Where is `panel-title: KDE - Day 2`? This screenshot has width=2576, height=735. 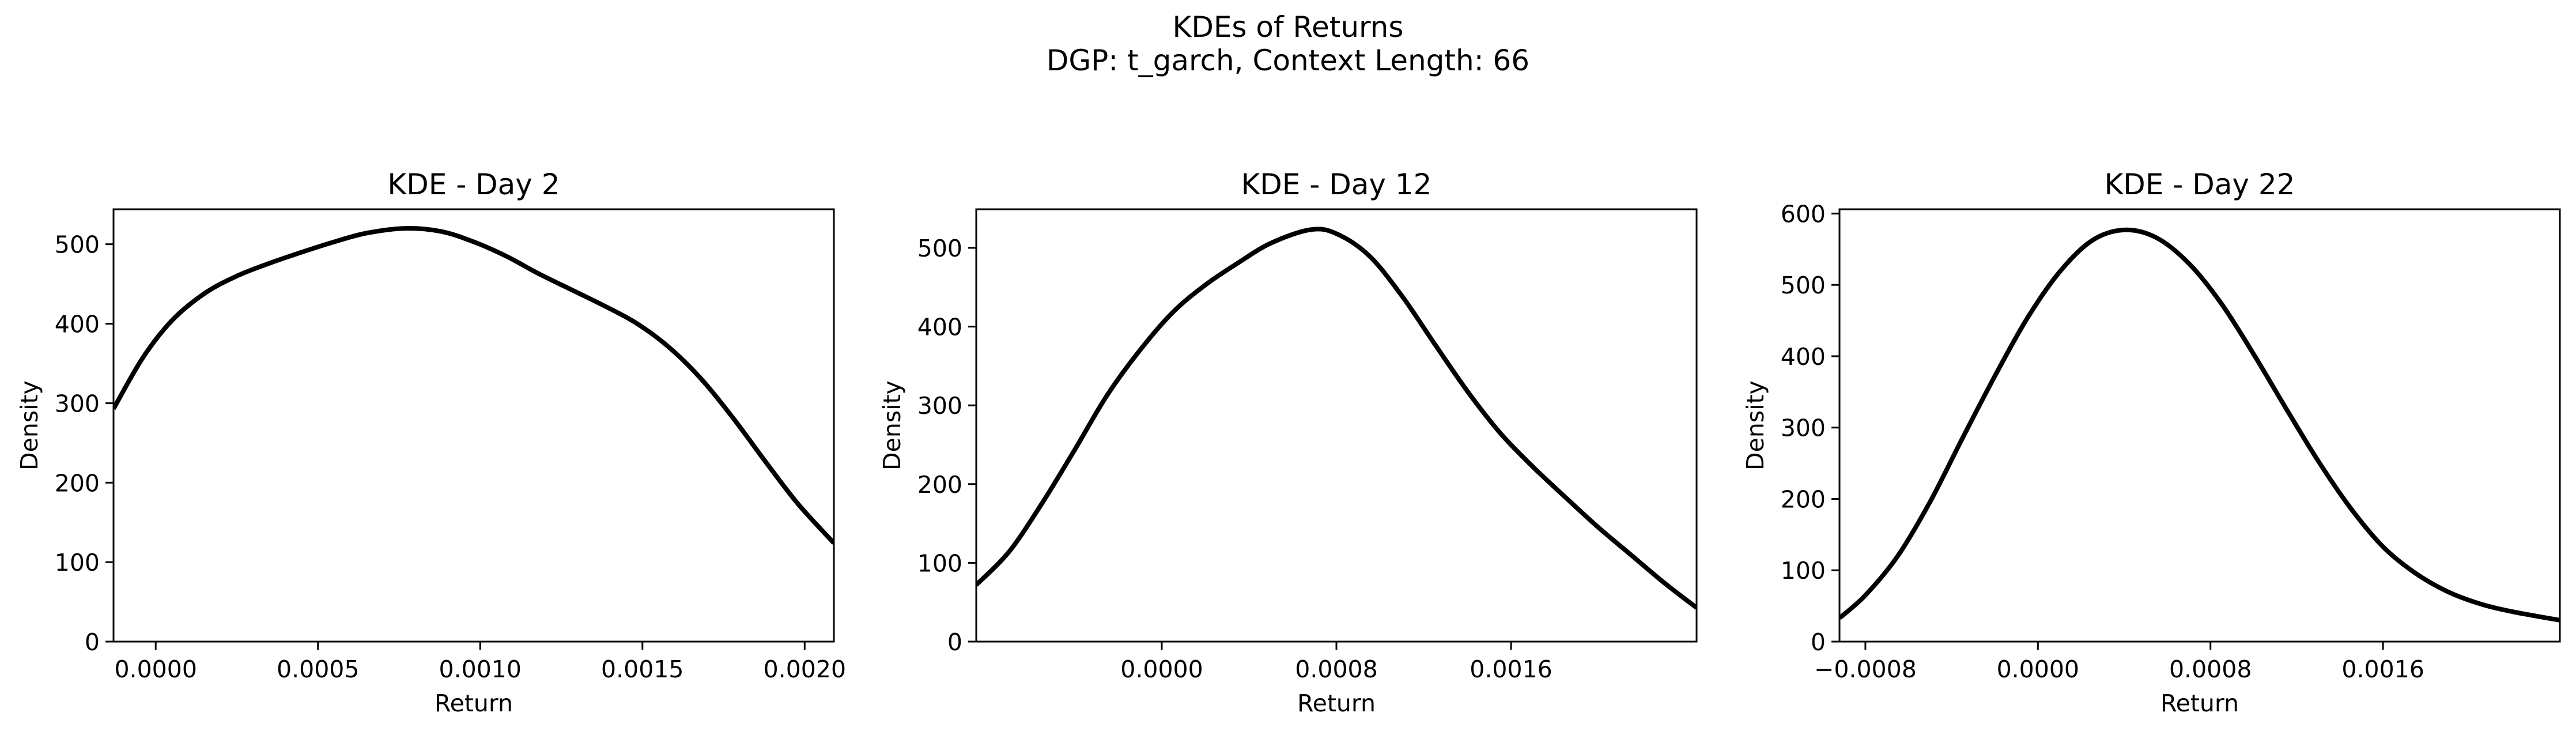 panel-title: KDE - Day 2 is located at coordinates (474, 184).